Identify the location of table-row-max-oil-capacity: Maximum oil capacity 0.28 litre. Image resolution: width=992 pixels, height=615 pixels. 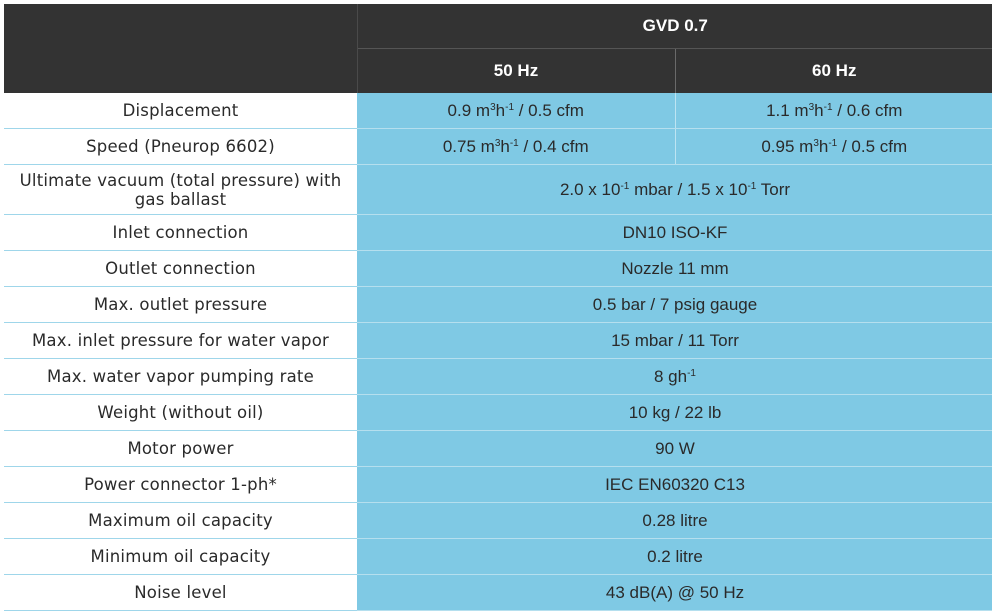
(498, 520).